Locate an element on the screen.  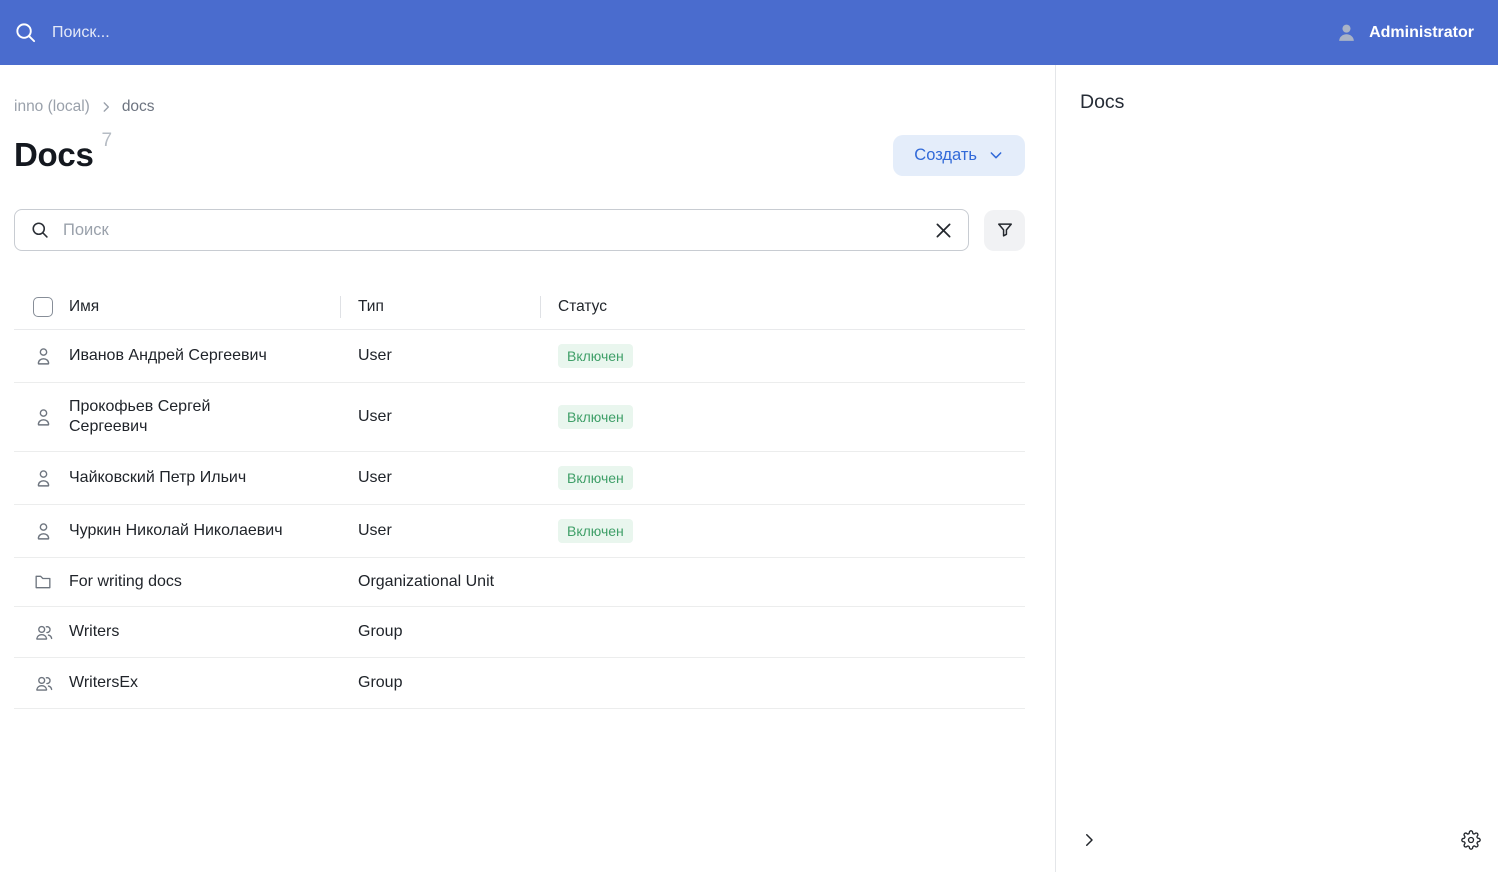
global-search is located at coordinates (192, 32).